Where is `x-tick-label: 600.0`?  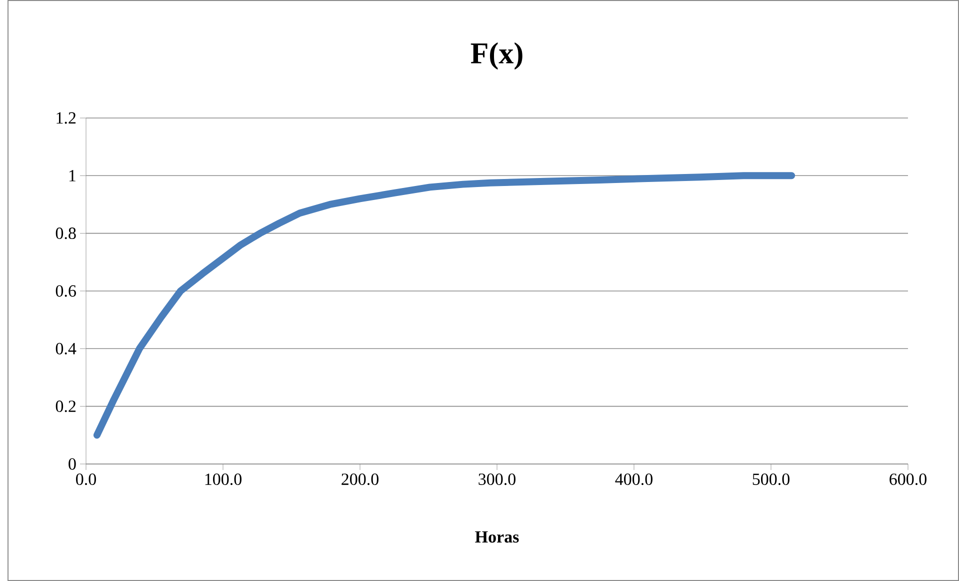 x-tick-label: 600.0 is located at coordinates (908, 480).